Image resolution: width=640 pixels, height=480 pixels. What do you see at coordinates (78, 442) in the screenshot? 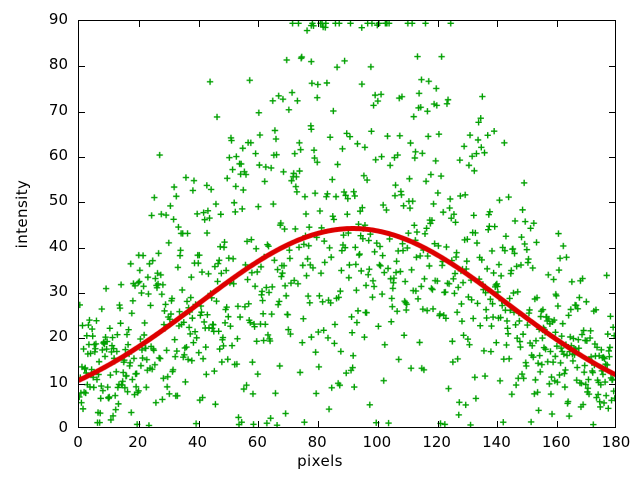
I see `x-tick-label-0: 0` at bounding box center [78, 442].